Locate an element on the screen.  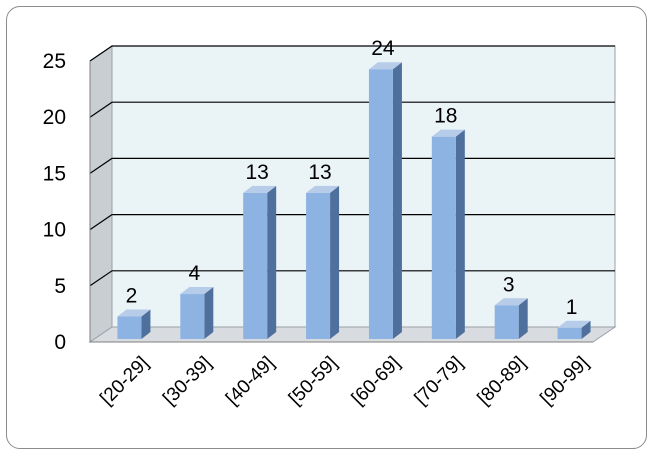
data-label: 3 is located at coordinates (509, 284).